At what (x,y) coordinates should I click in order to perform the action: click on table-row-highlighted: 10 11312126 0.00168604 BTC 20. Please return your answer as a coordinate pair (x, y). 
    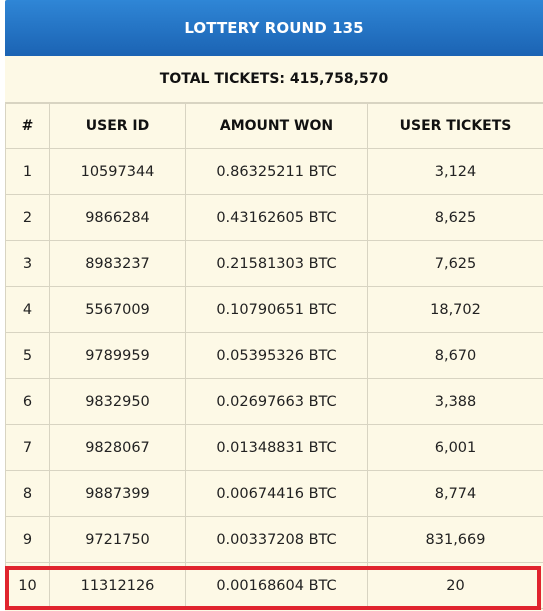
    Looking at the image, I should click on (274, 585).